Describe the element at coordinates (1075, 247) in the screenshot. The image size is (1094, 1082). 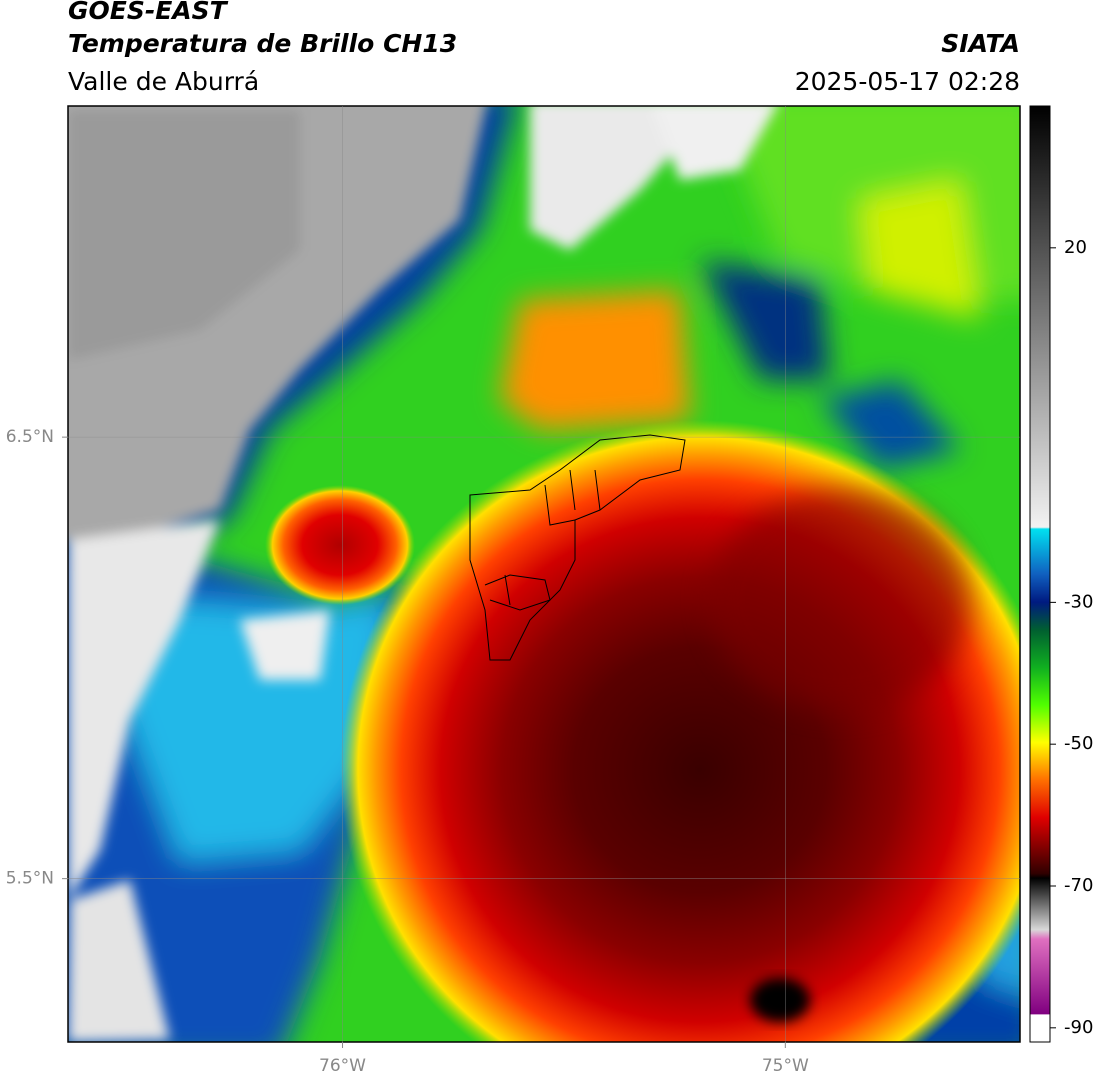
I see `colorbar-tick-label: 20` at that location.